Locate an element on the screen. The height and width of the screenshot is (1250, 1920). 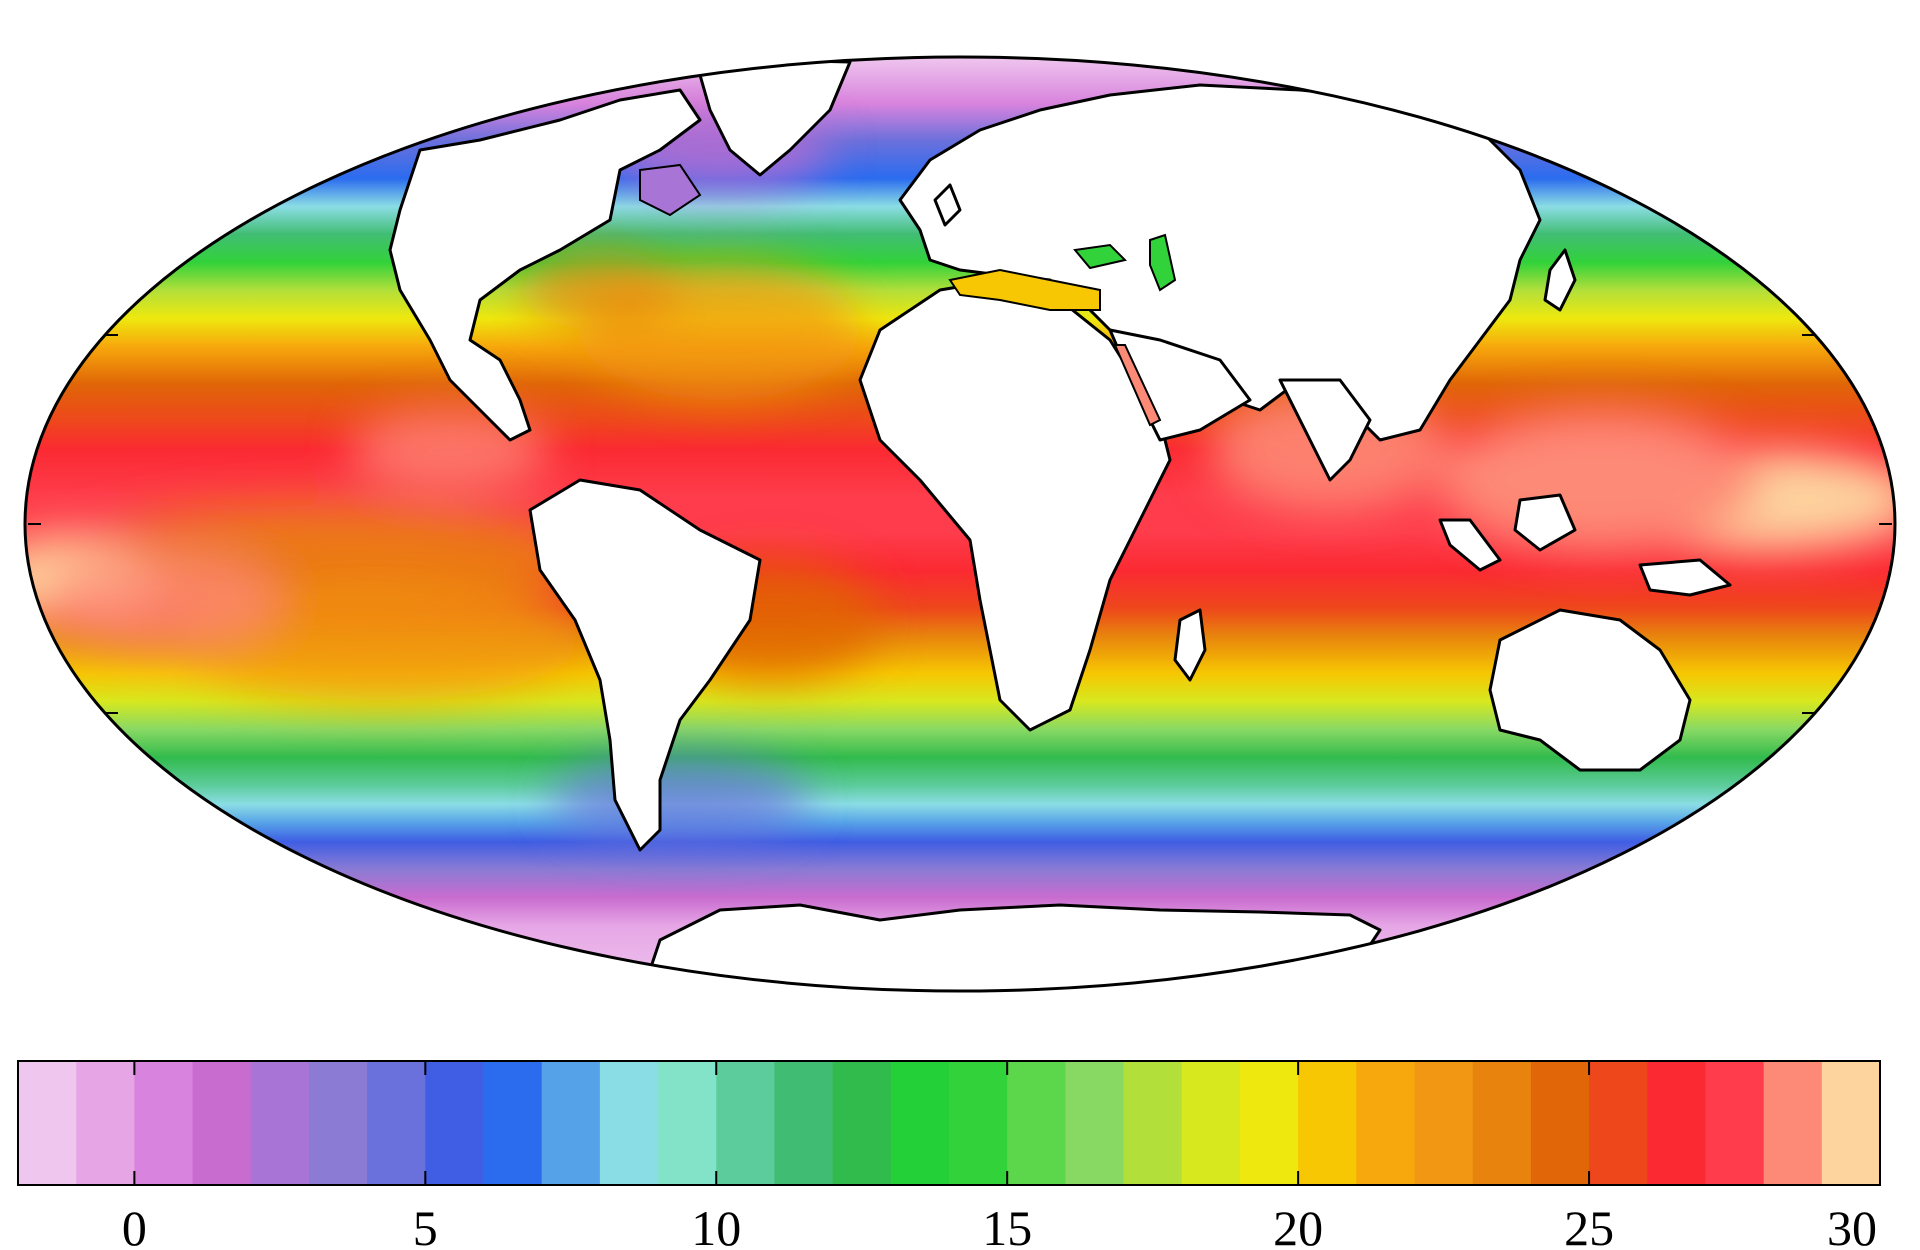
inland-seas is located at coordinates (908, 295).